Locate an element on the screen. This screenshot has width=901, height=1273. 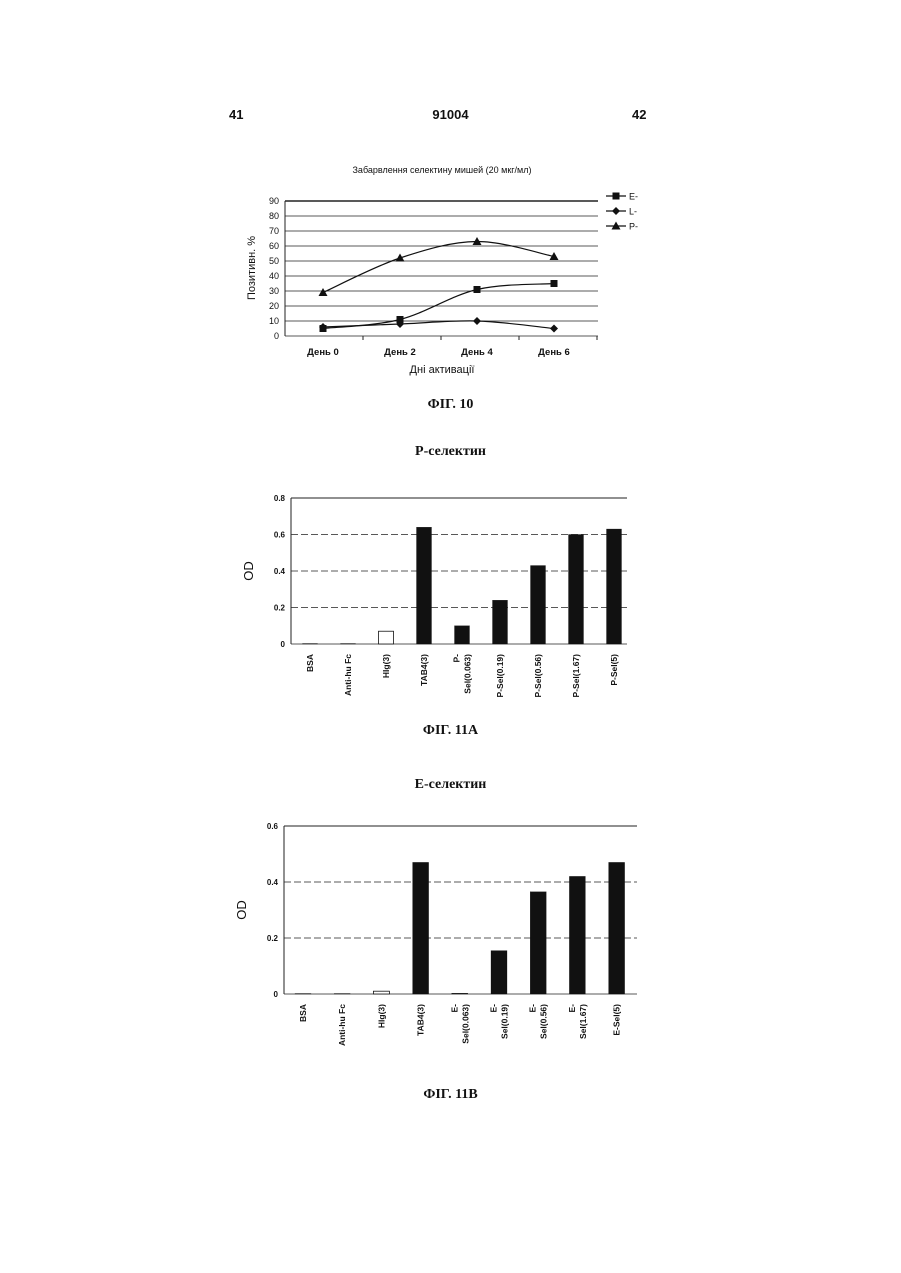
x-tick-label: E-Sel(5) is located at coordinates (617, 1020).